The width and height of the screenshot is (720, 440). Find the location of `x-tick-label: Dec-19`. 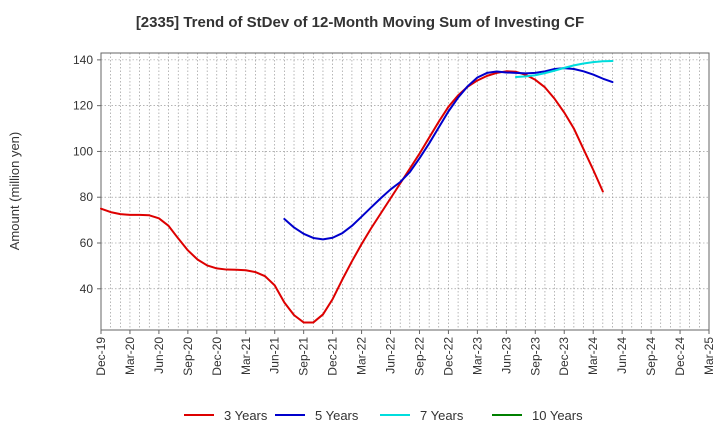

x-tick-label: Dec-19 is located at coordinates (101, 356).